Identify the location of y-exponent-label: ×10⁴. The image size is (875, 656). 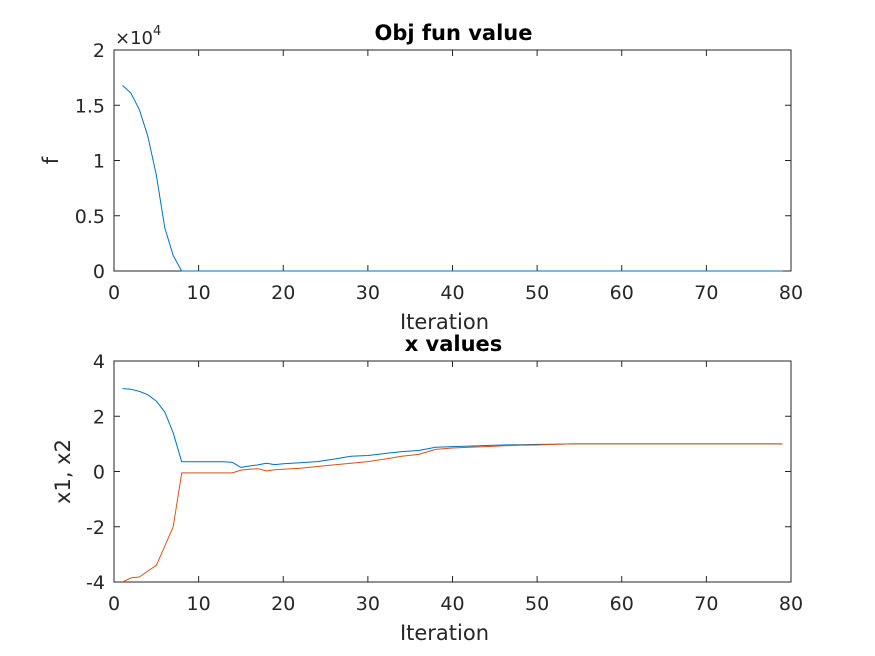
(138, 36).